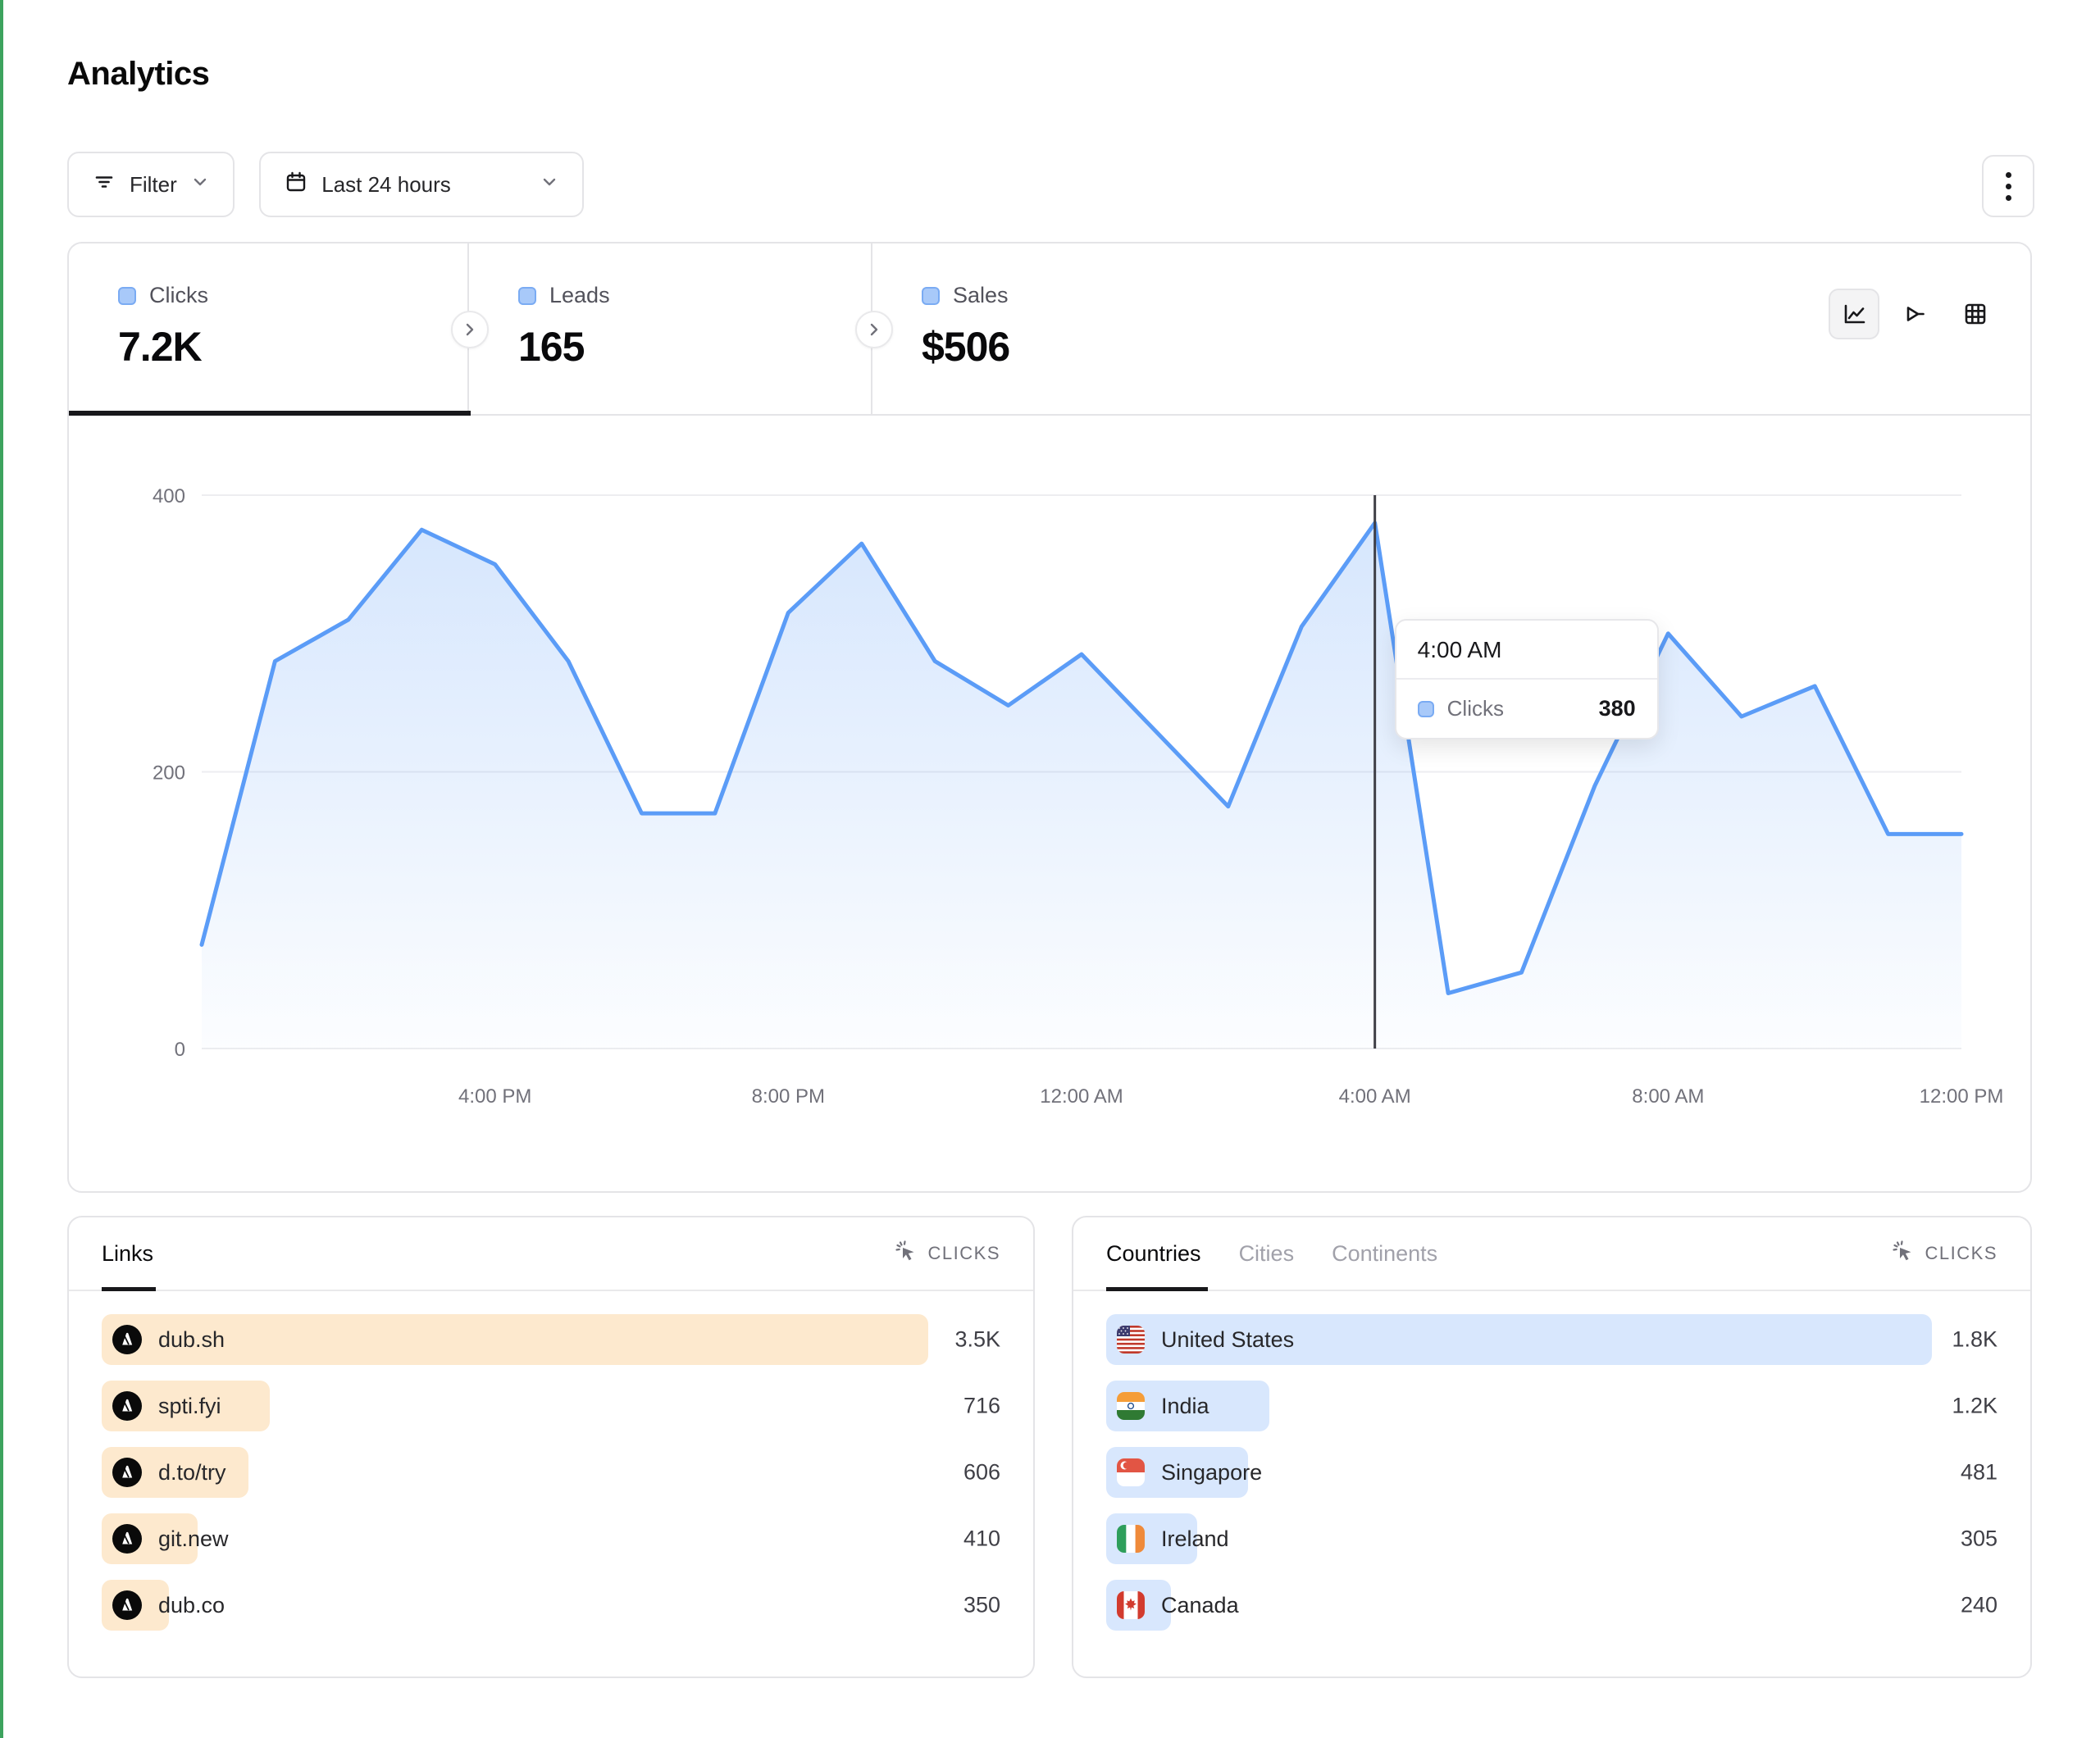 The image size is (2100, 1738). I want to click on chart-tooltip: 4:00 AM Clicks 380, so click(1526, 679).